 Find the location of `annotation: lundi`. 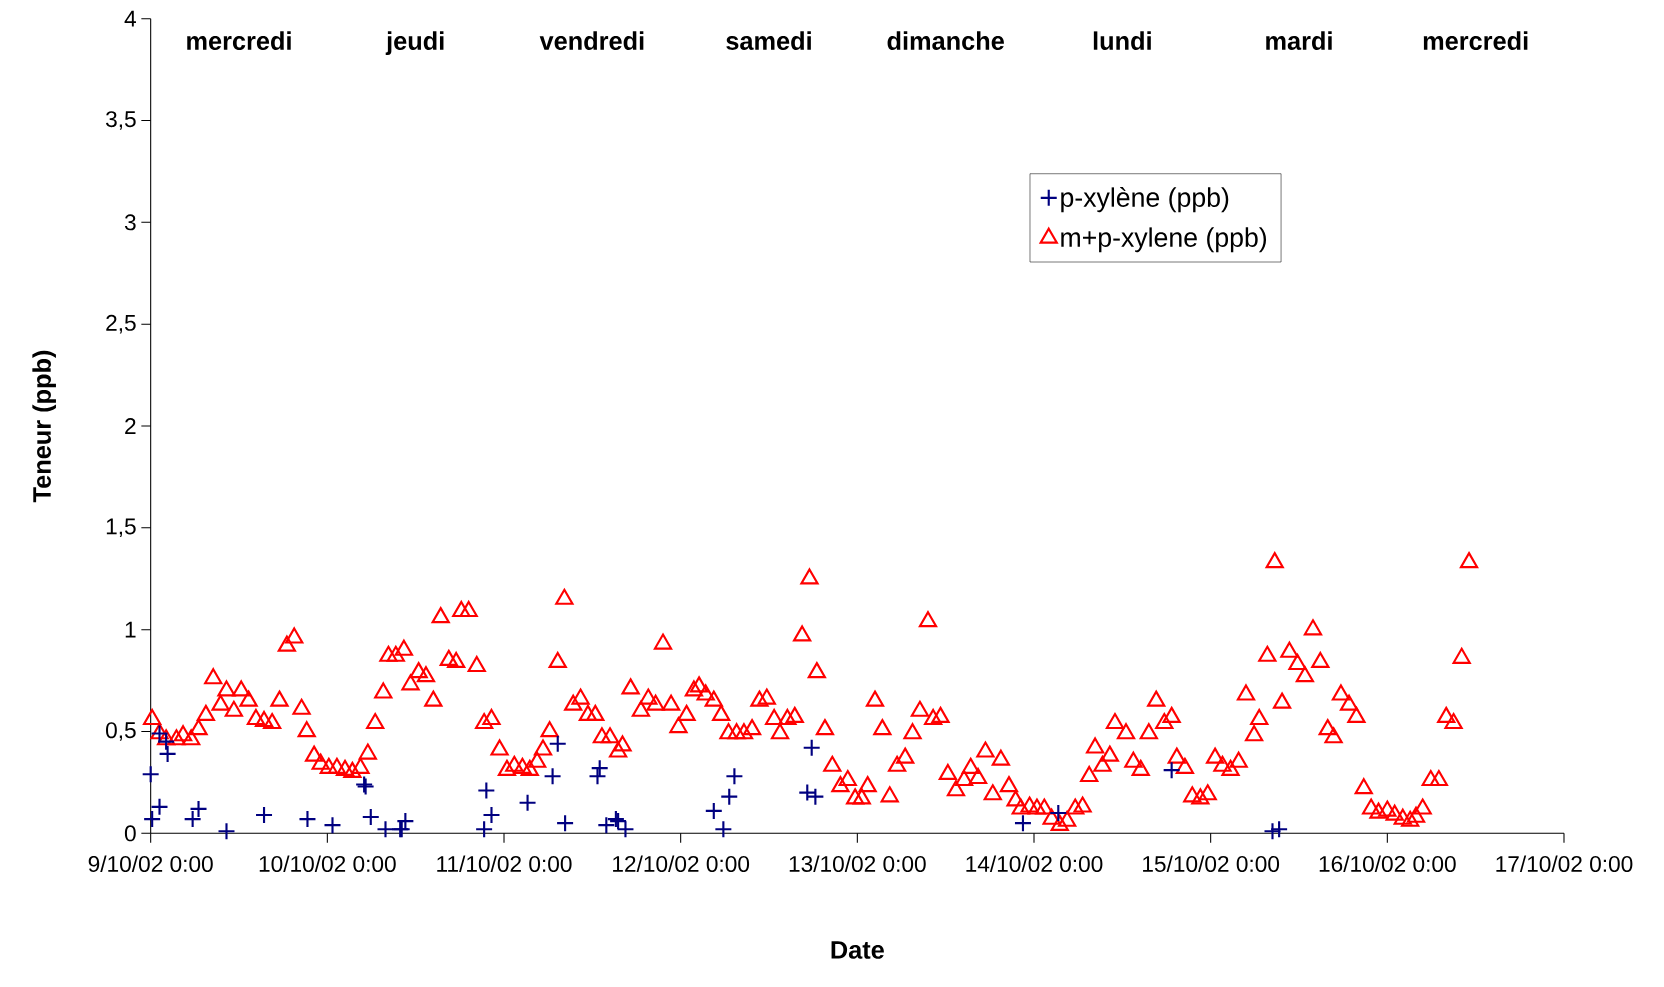

annotation: lundi is located at coordinates (1122, 41).